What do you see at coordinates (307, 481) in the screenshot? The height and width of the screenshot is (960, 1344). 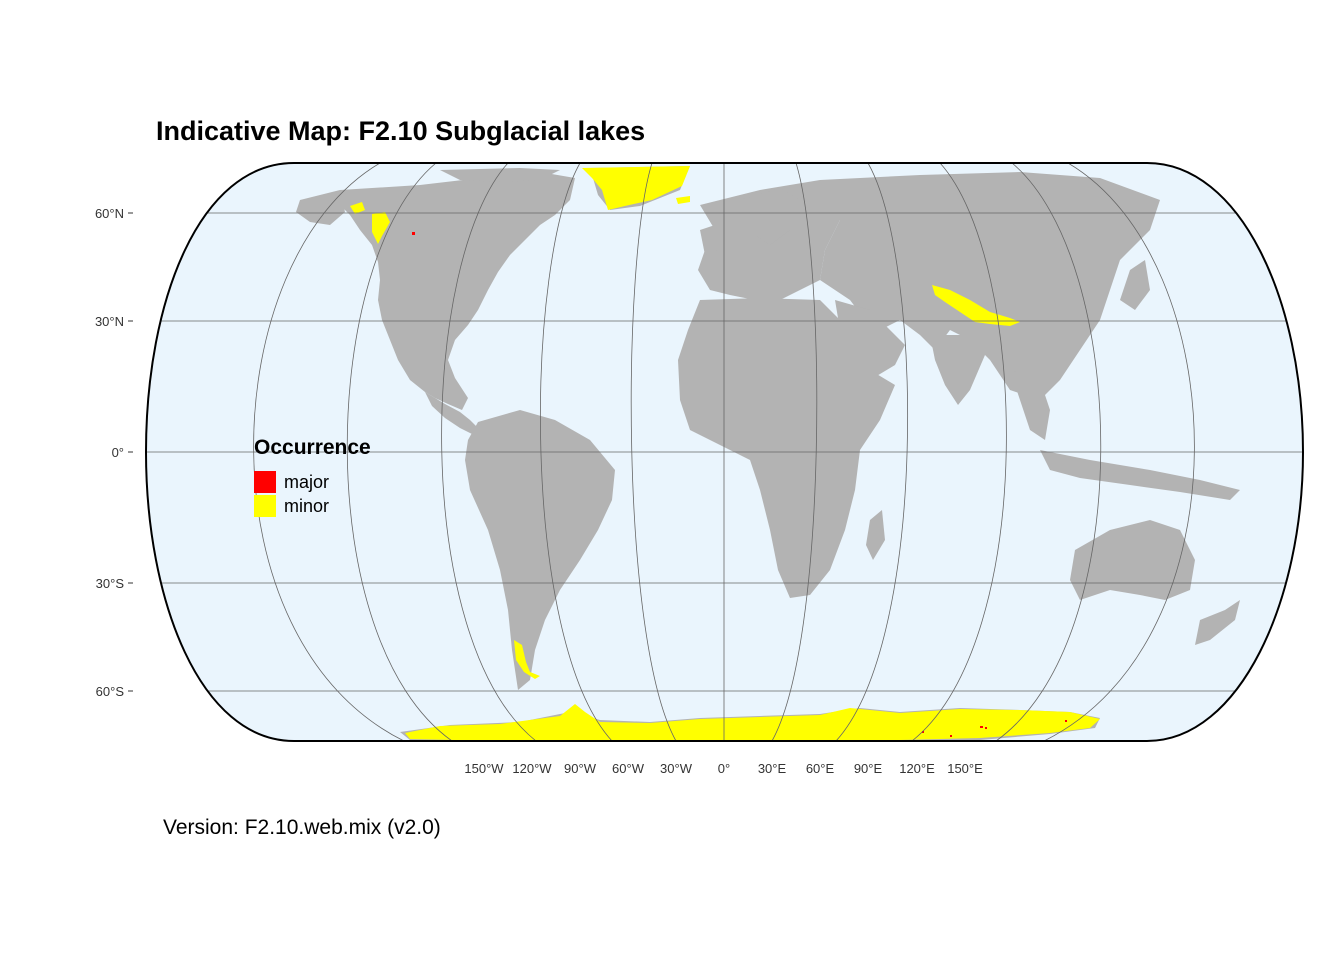 I see `legend-label-major: major` at bounding box center [307, 481].